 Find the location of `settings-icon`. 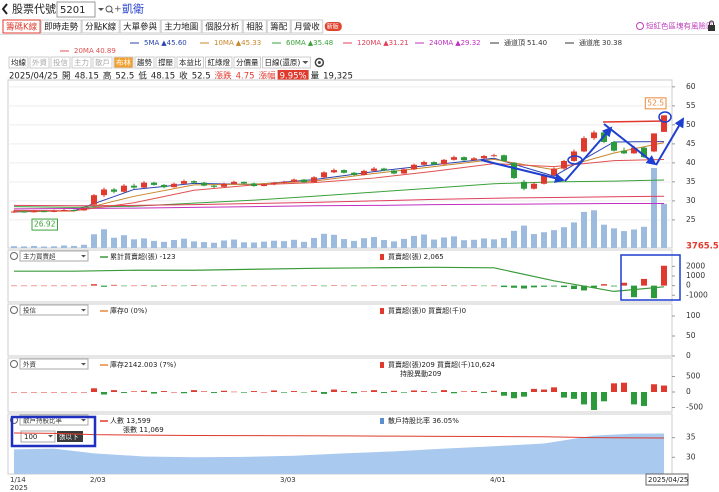

settings-icon is located at coordinates (319, 62).